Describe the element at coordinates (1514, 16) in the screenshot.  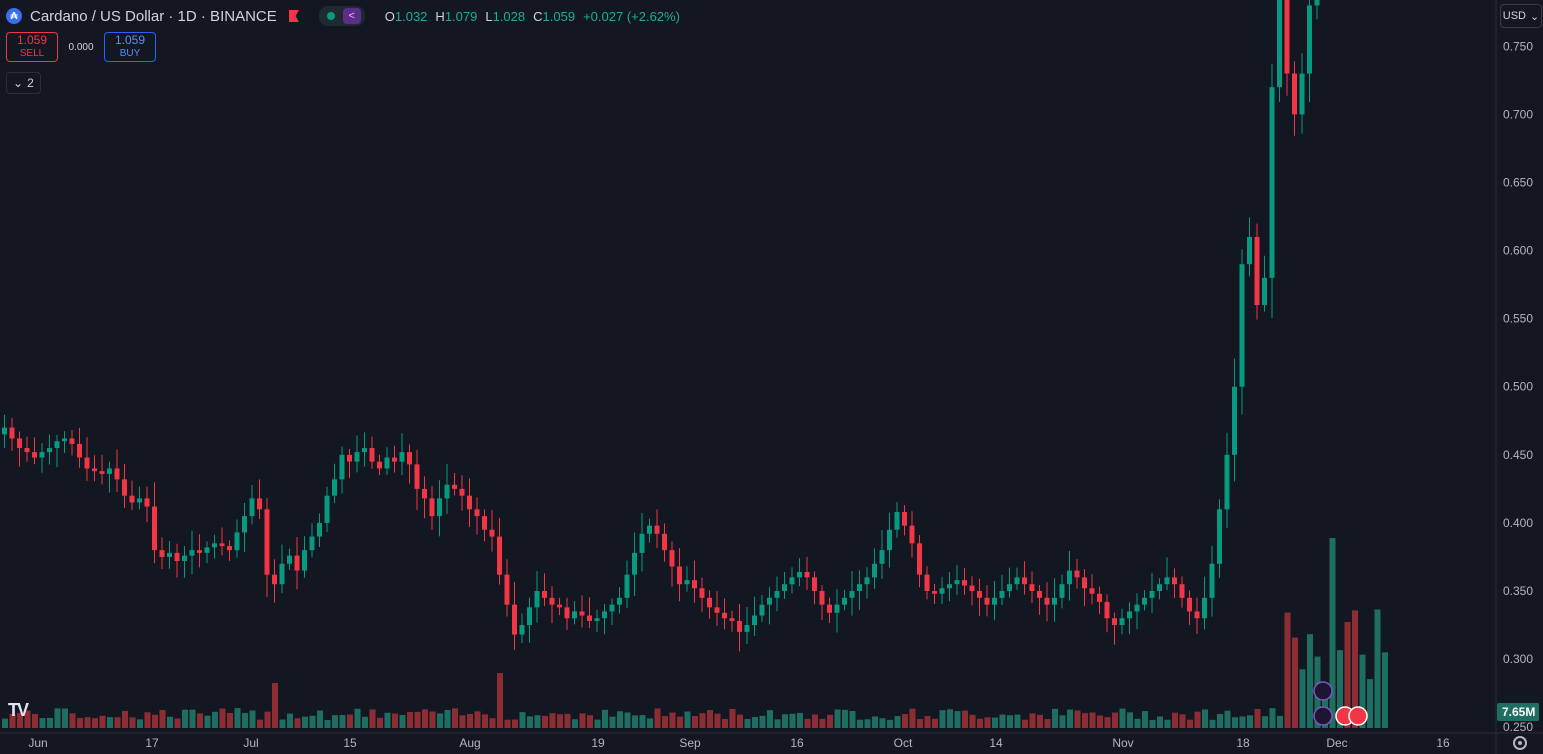
I see `currency-value: USD` at that location.